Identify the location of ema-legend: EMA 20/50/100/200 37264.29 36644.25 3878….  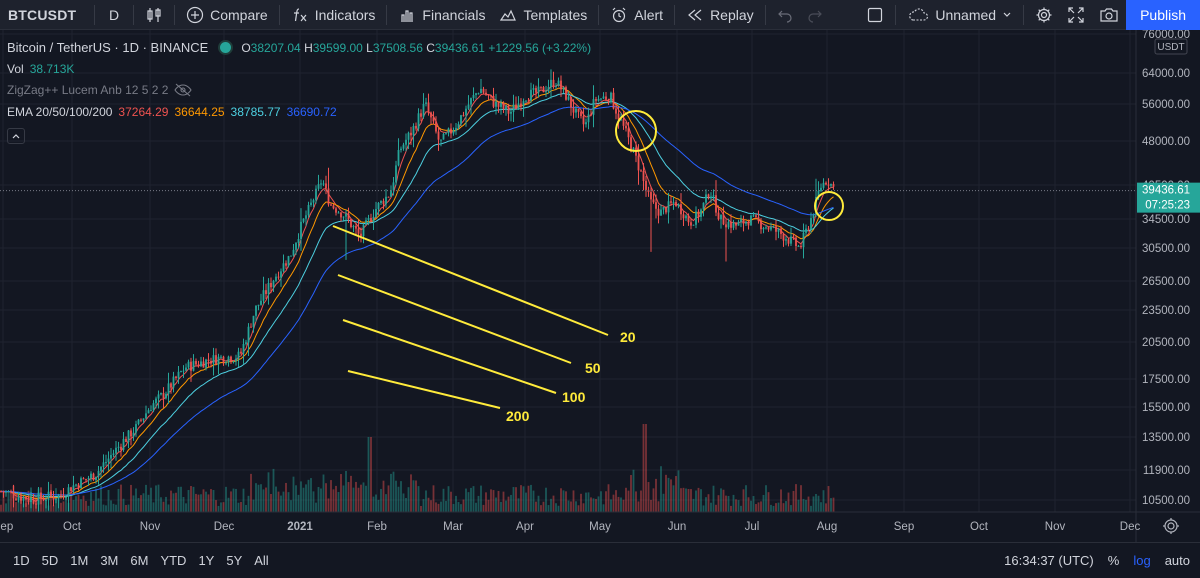
(172, 112).